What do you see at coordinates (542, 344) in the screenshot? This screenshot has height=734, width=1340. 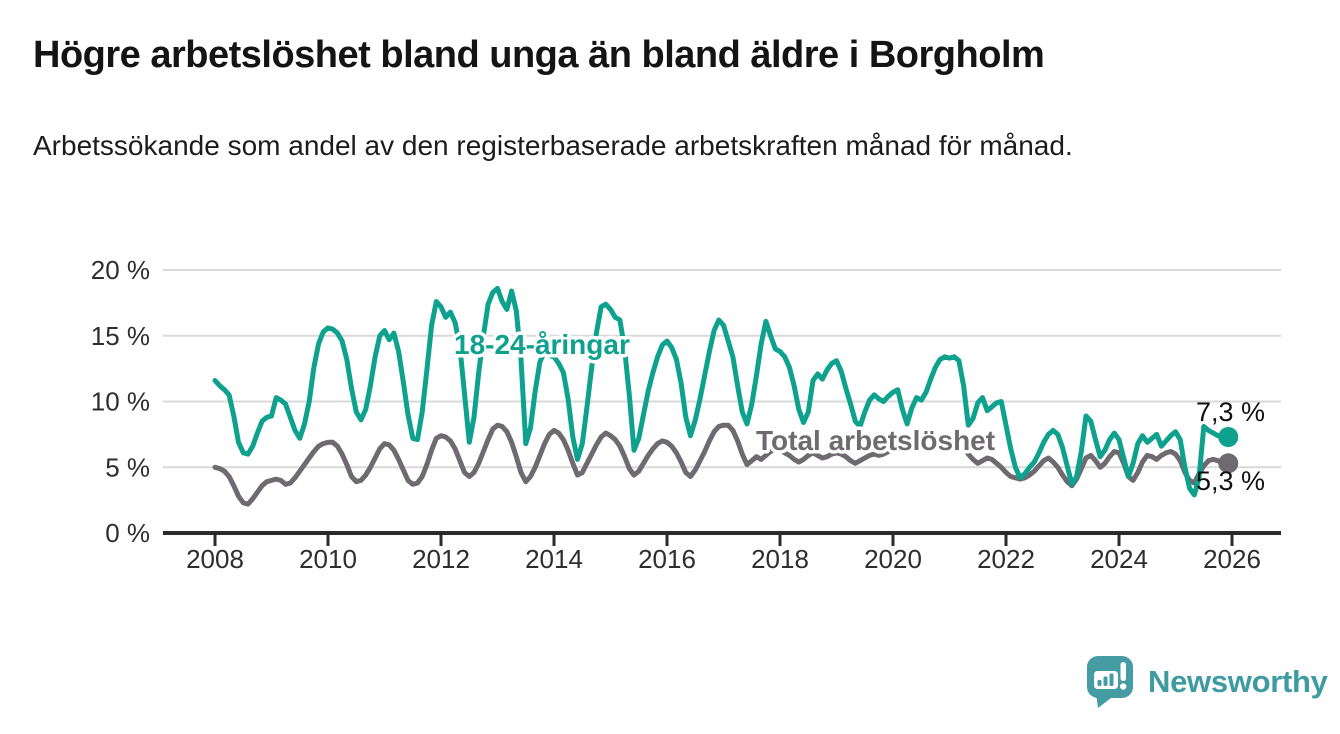 I see `series-label-youth: 18-24-åringar` at bounding box center [542, 344].